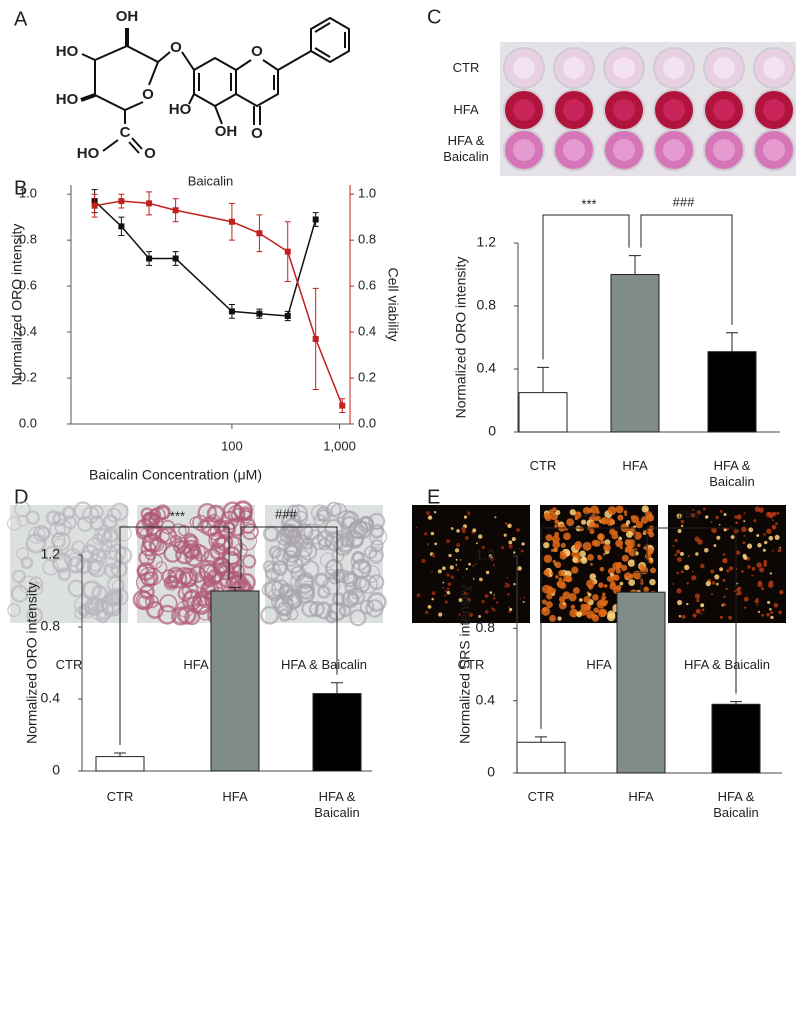 Image resolution: width=802 pixels, height=1017 pixels. I want to click on micrograph-caption: HFA, so click(196, 664).